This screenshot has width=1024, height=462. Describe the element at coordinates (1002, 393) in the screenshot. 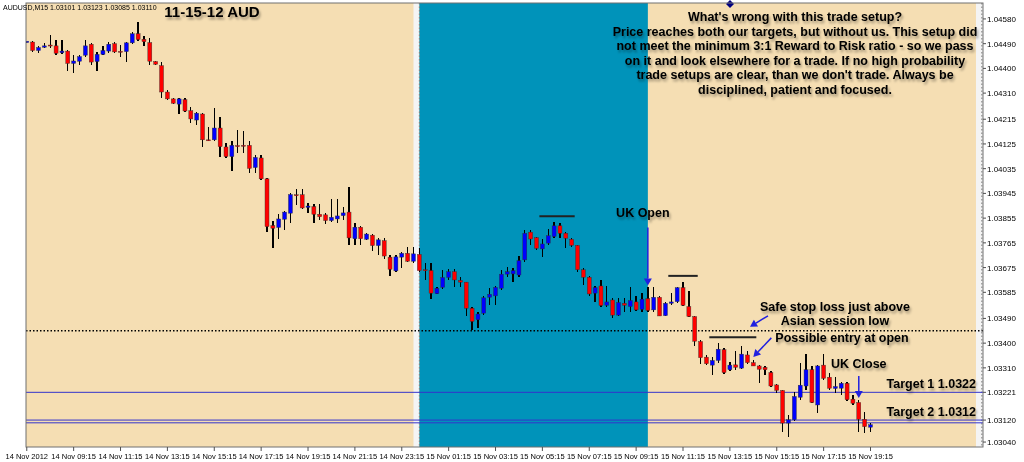

I see `y-tick-label: 1.03221` at that location.